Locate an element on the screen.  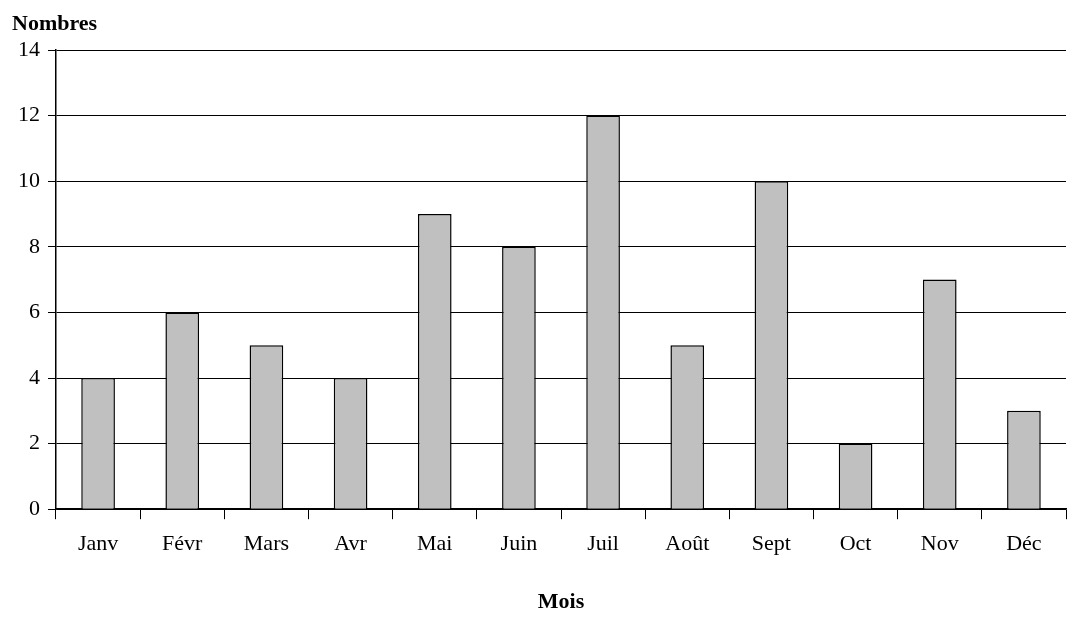
x-tick-label: Juil is located at coordinates (603, 543).